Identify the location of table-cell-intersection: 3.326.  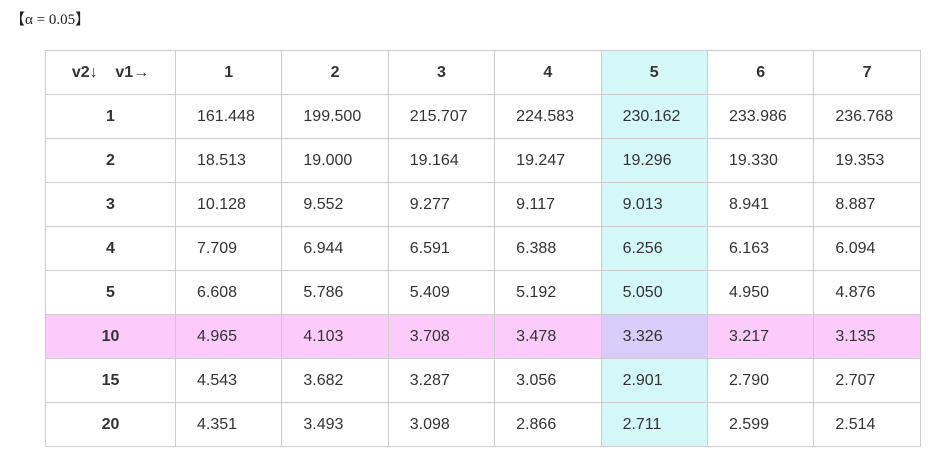
(654, 336).